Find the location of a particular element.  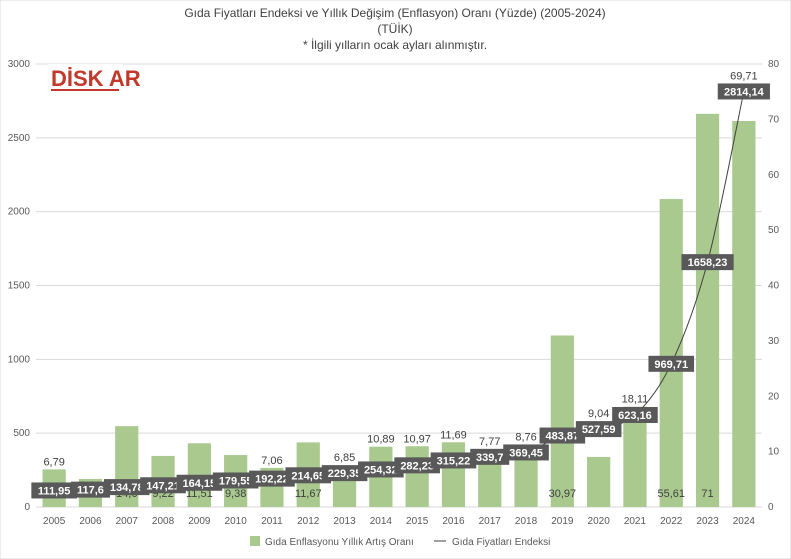

chart-subtitle-source: (TÜİK) is located at coordinates (394, 29).